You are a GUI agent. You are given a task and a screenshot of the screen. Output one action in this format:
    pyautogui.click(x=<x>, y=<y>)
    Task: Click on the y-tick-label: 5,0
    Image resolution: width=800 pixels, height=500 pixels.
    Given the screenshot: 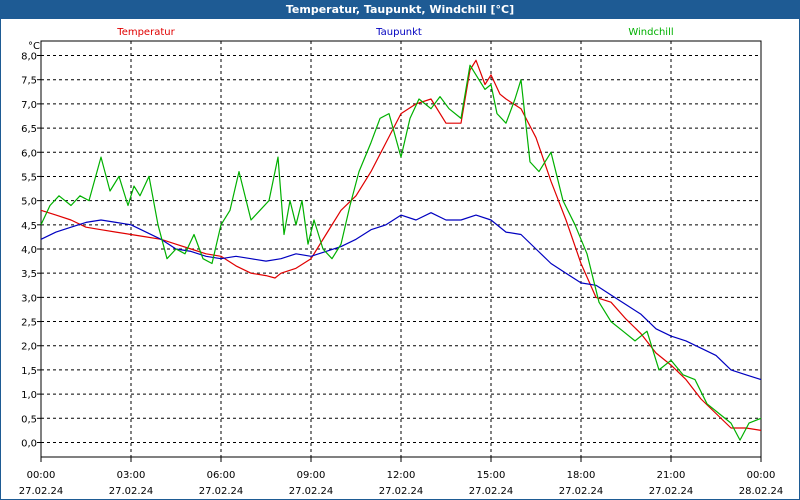 What is the action you would take?
    pyautogui.click(x=29, y=202)
    